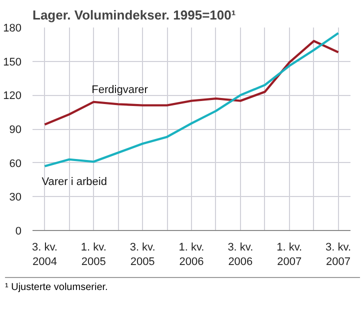 The width and height of the screenshot is (363, 328). Describe the element at coordinates (15, 164) in the screenshot. I see `y-tick-label: 60` at that location.